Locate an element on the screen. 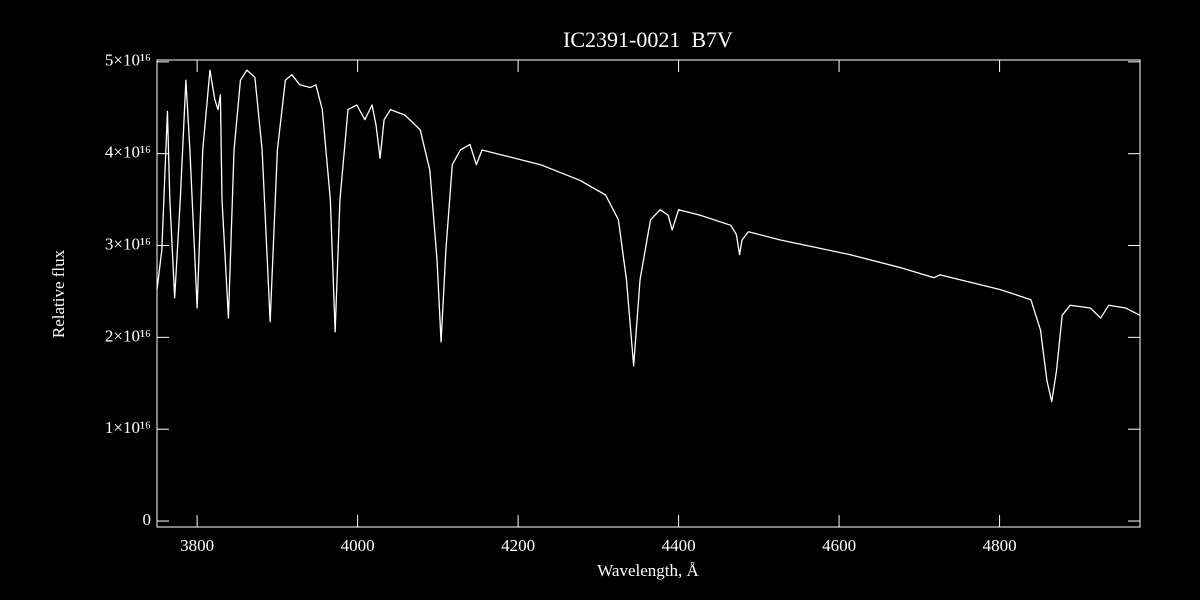 The height and width of the screenshot is (600, 1200). y-axis-label: Relative flux is located at coordinates (58, 293).